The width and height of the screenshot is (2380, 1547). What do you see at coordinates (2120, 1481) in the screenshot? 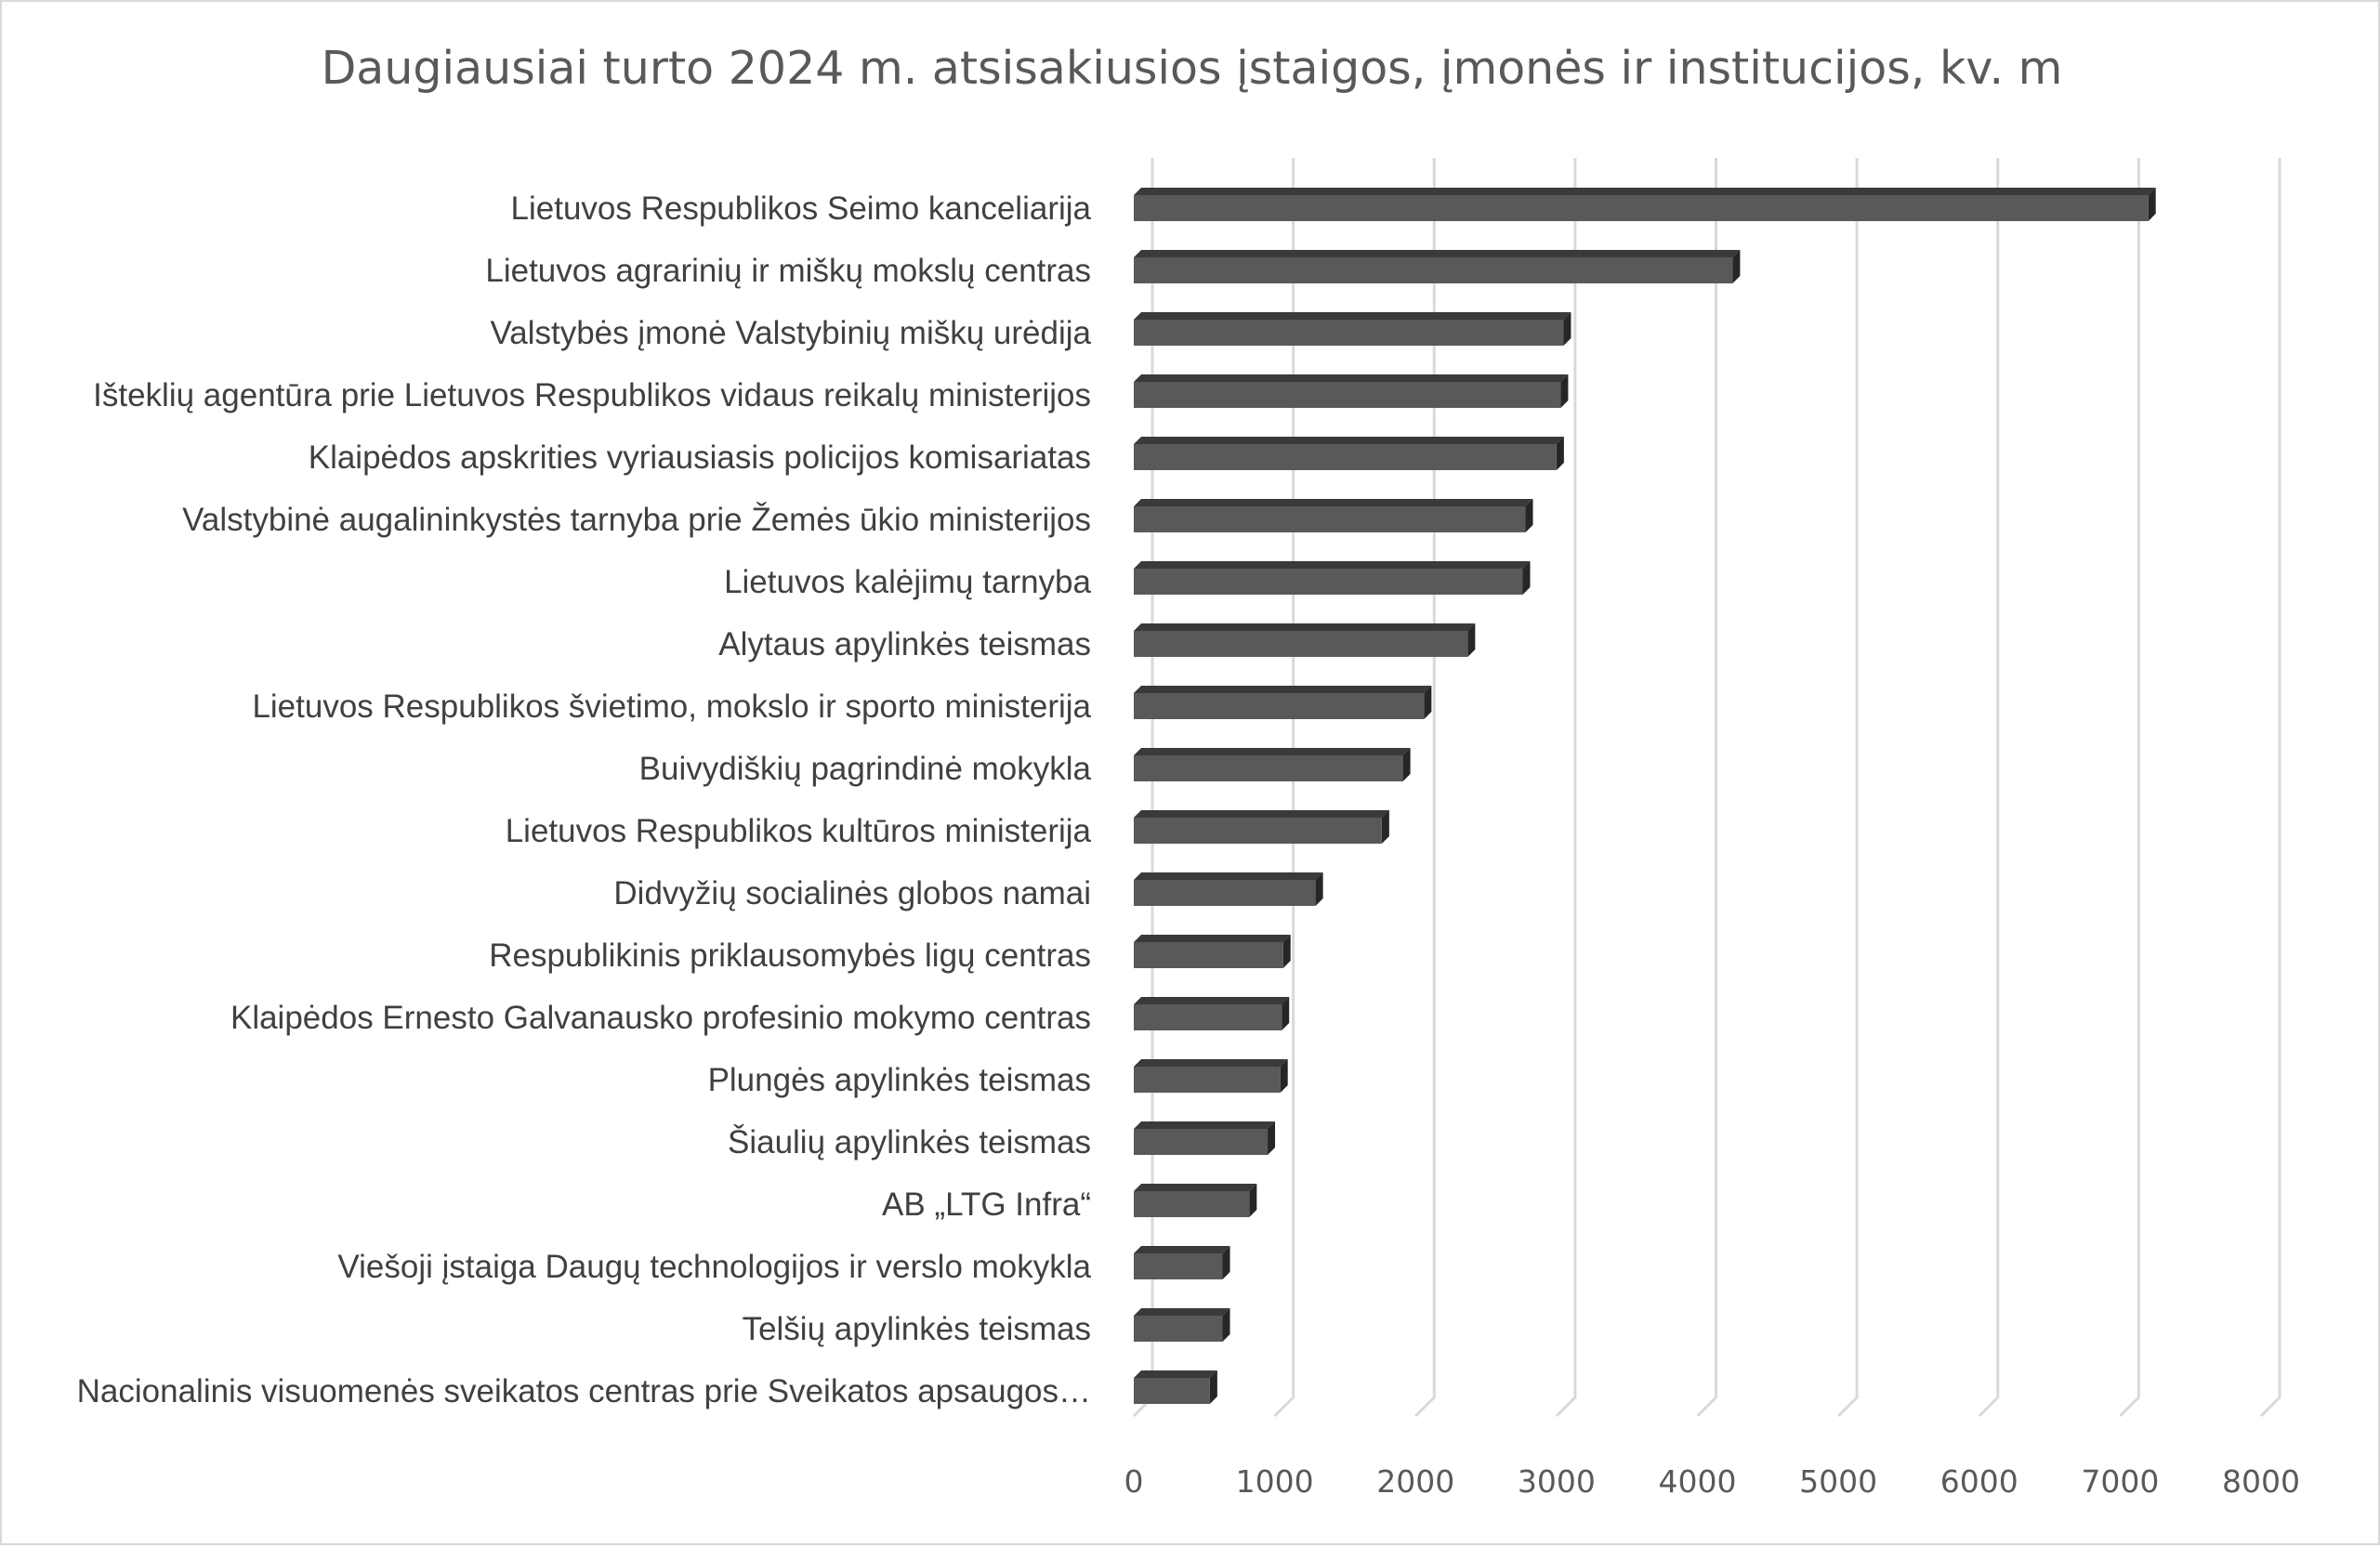
I see `x-tick-label: 7000` at bounding box center [2120, 1481].